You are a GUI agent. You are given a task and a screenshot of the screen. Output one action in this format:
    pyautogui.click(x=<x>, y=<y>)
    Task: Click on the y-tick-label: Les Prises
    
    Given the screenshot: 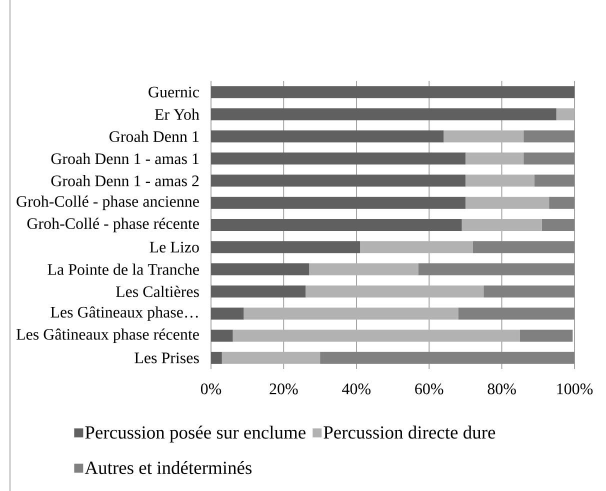 What is the action you would take?
    pyautogui.click(x=166, y=358)
    